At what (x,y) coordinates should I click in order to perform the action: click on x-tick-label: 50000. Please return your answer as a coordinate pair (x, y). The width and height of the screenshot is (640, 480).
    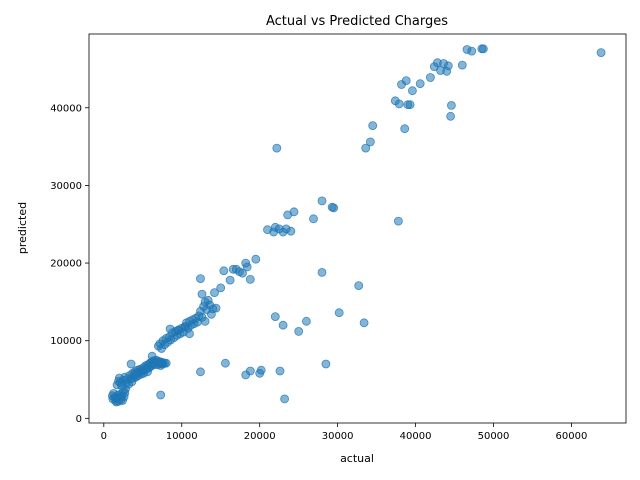
    Looking at the image, I should click on (494, 436).